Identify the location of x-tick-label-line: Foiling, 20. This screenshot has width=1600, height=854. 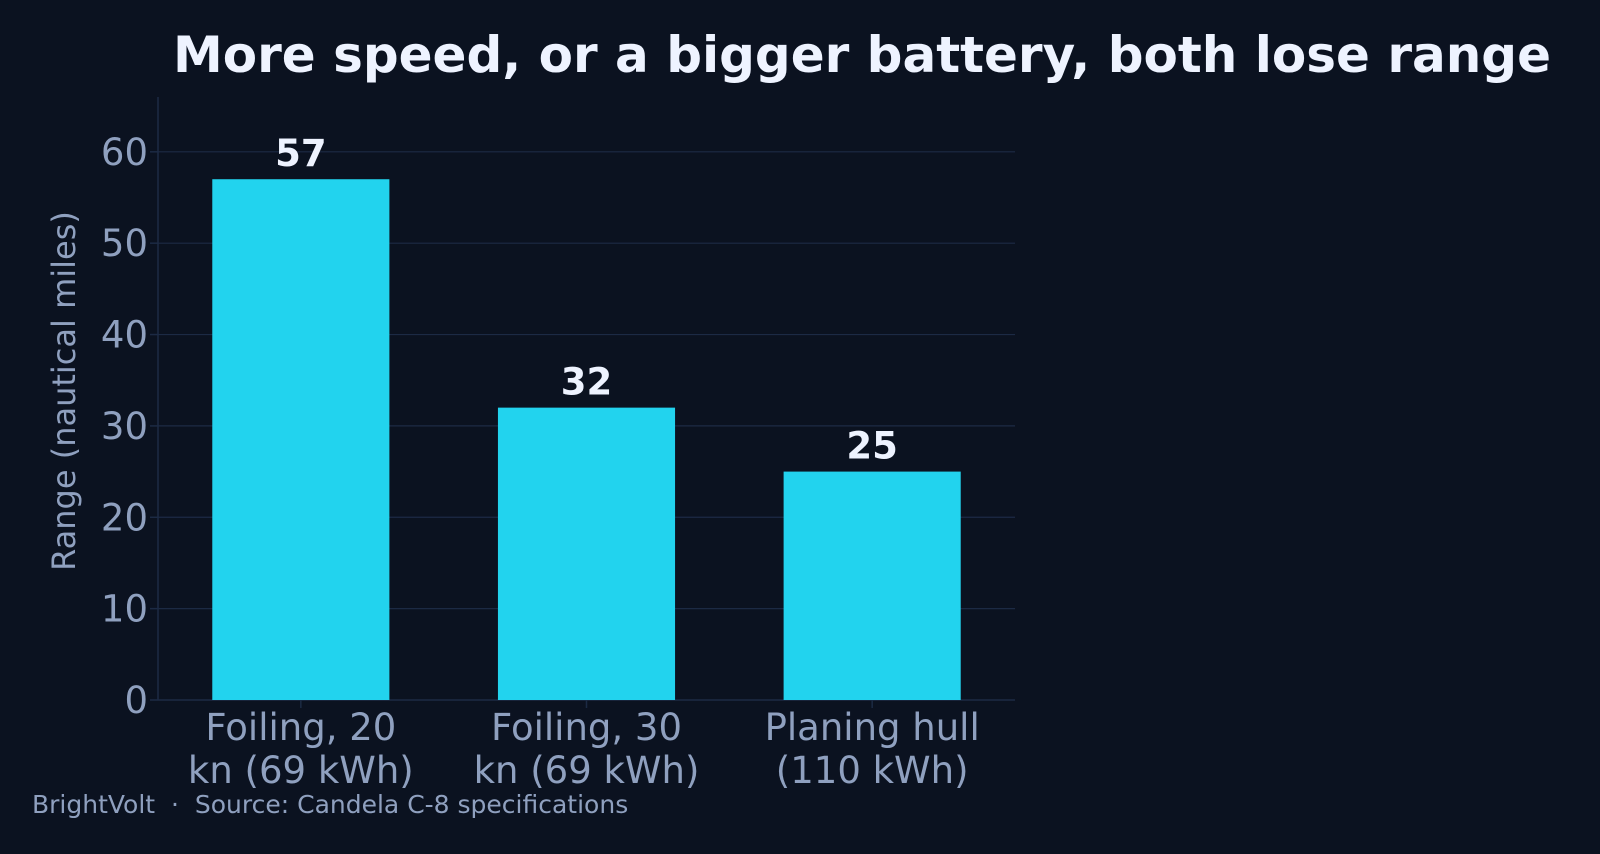
(300, 727).